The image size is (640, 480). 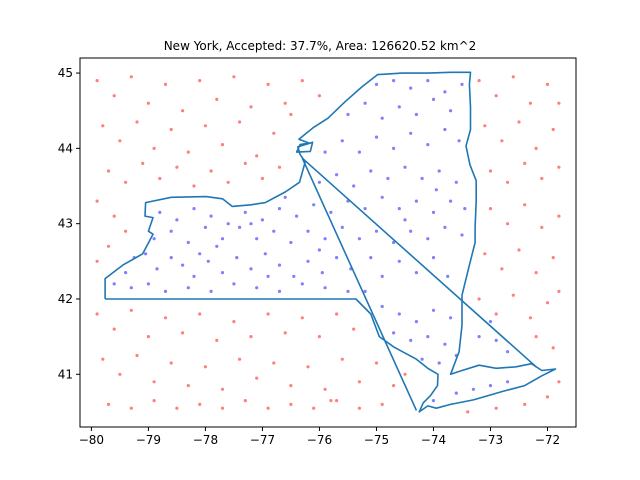 What do you see at coordinates (65, 73) in the screenshot?
I see `y-tick-label-4: 45` at bounding box center [65, 73].